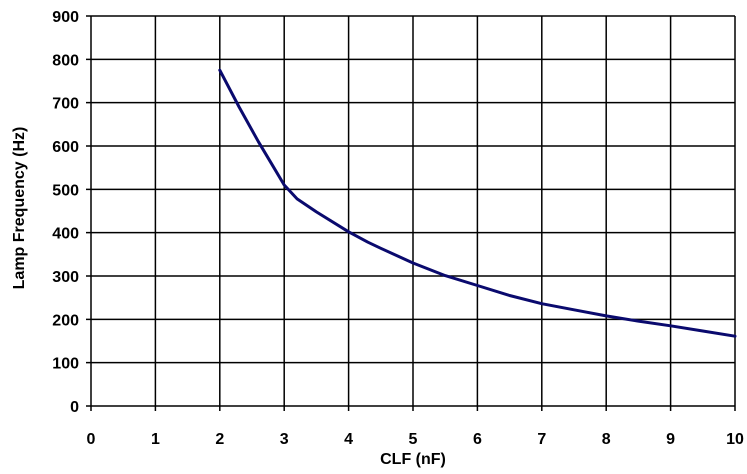  I want to click on y-tick-label: 400, so click(65, 234).